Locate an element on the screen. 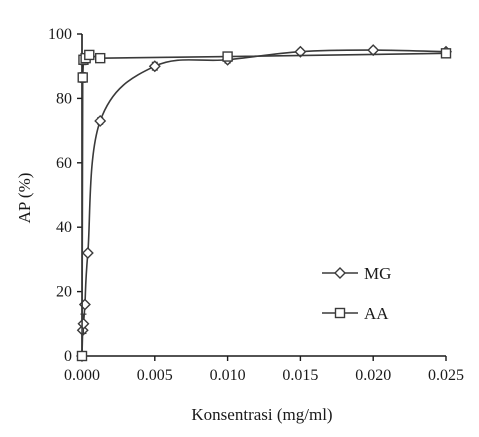 The height and width of the screenshot is (437, 479). legend: MG AA is located at coordinates (356, 293).